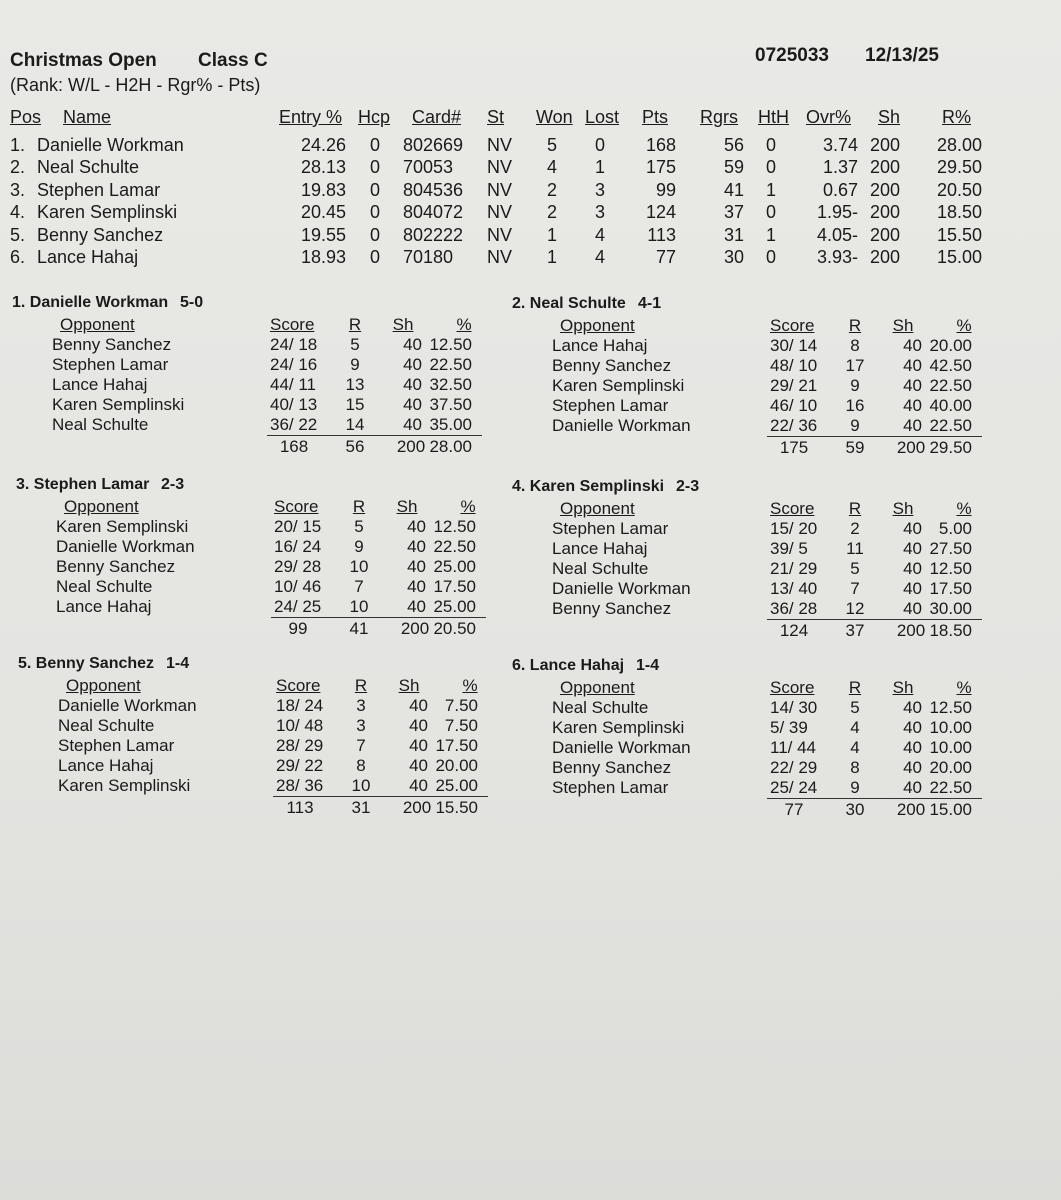  What do you see at coordinates (650, 303) in the screenshot?
I see `section-record: 4-1` at bounding box center [650, 303].